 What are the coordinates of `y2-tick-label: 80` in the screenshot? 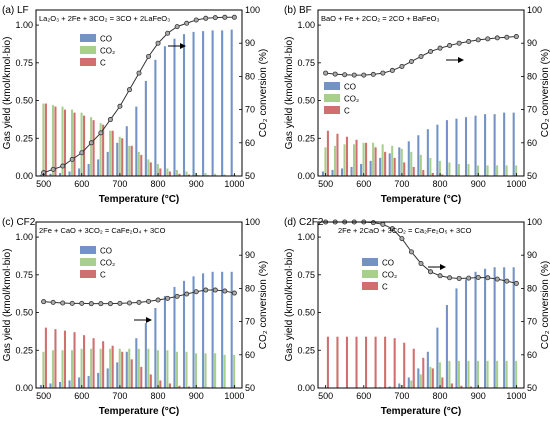 It's located at (250, 288).